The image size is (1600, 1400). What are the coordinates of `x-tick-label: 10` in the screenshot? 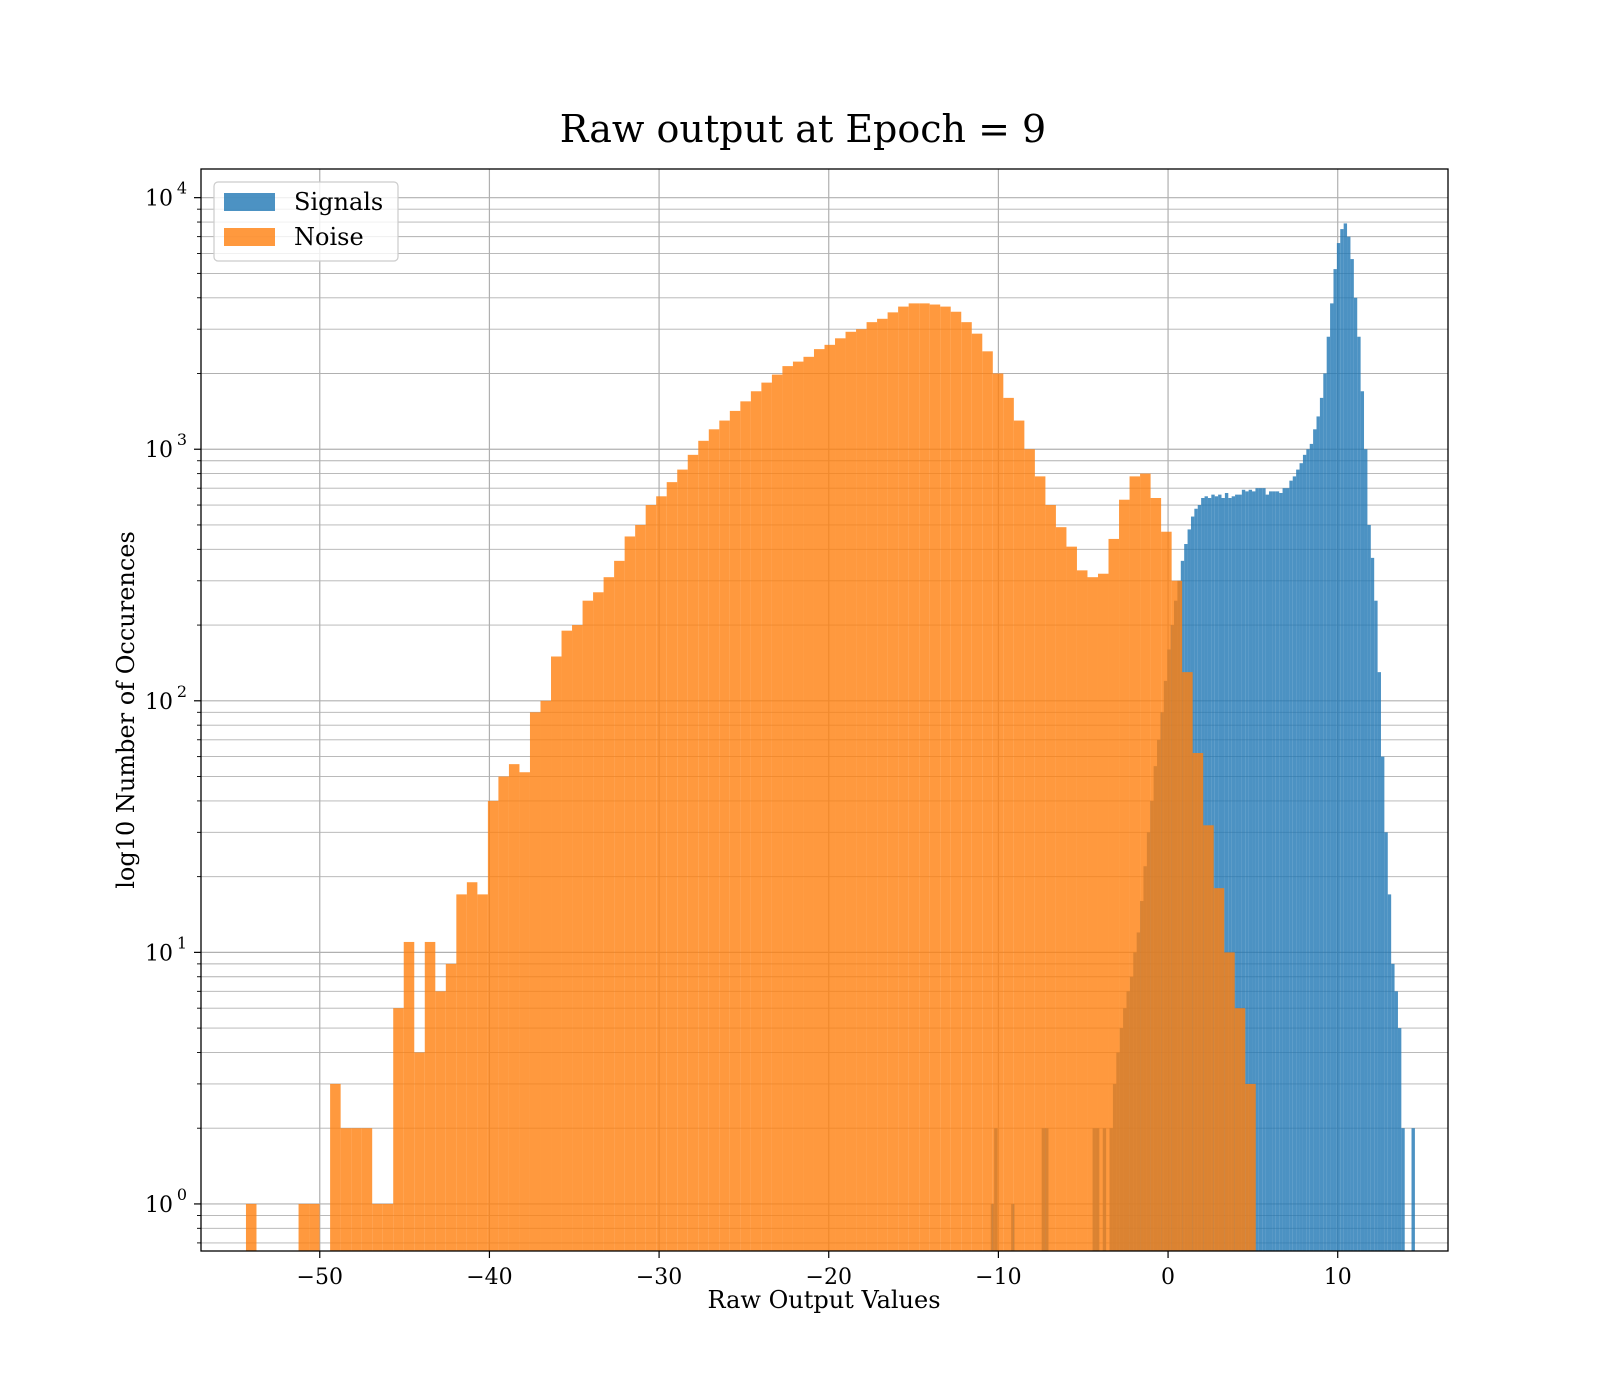 It's located at (1338, 1277).